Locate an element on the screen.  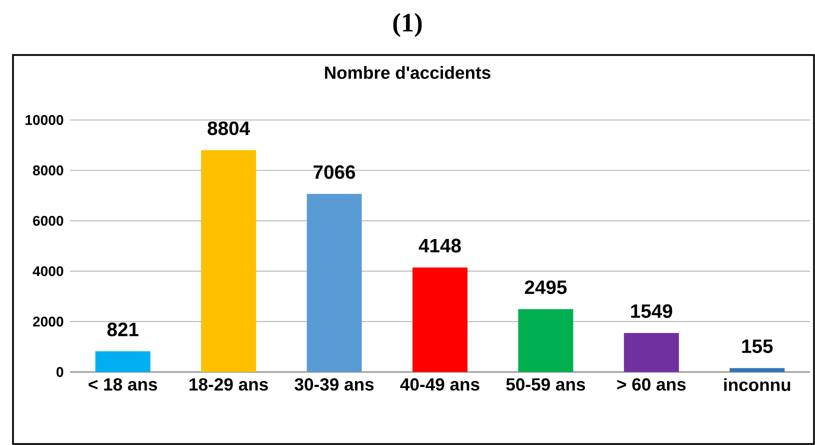
chart-subtitle: Nombre d'accidents is located at coordinates (407, 72).